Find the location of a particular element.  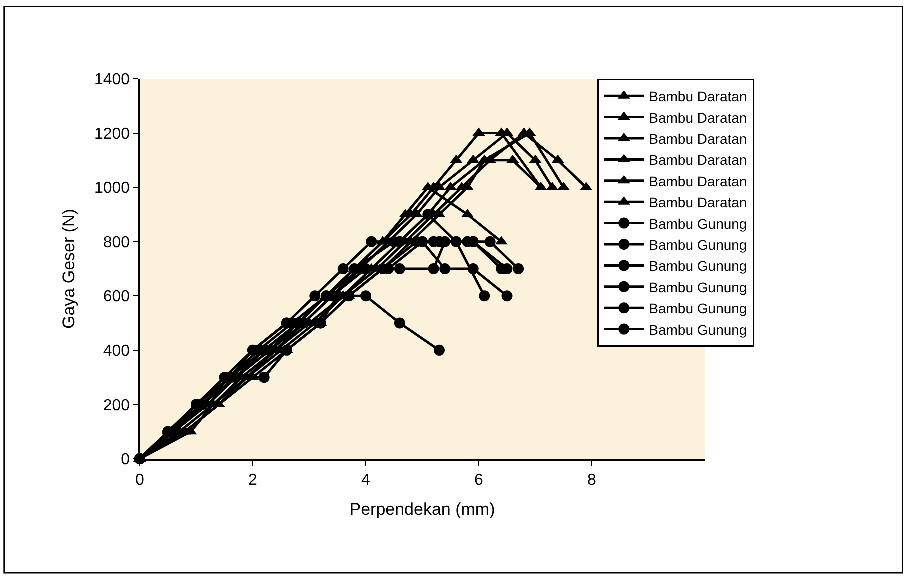

y-tick-label: 0 is located at coordinates (125, 460).